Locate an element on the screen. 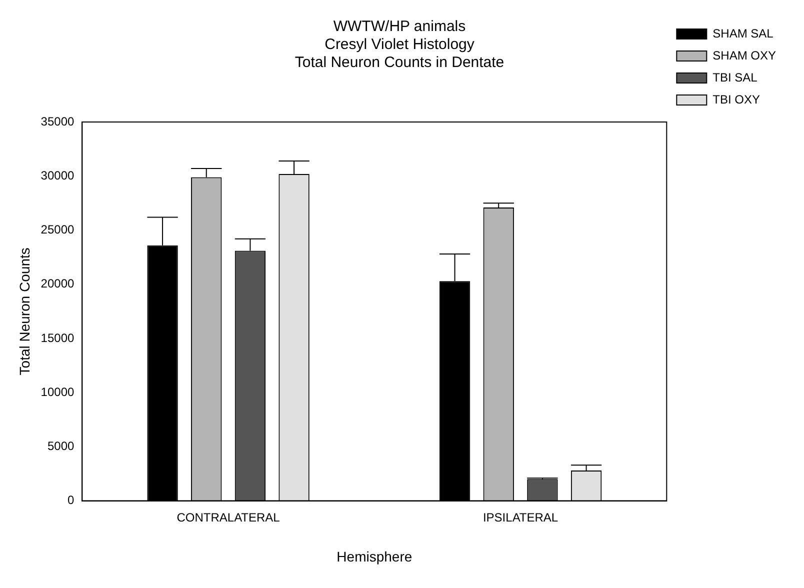  chart-title: WWTW/HP animals Cresyl Violet Histology Total Neuron Counts in Dentate is located at coordinates (399, 45).